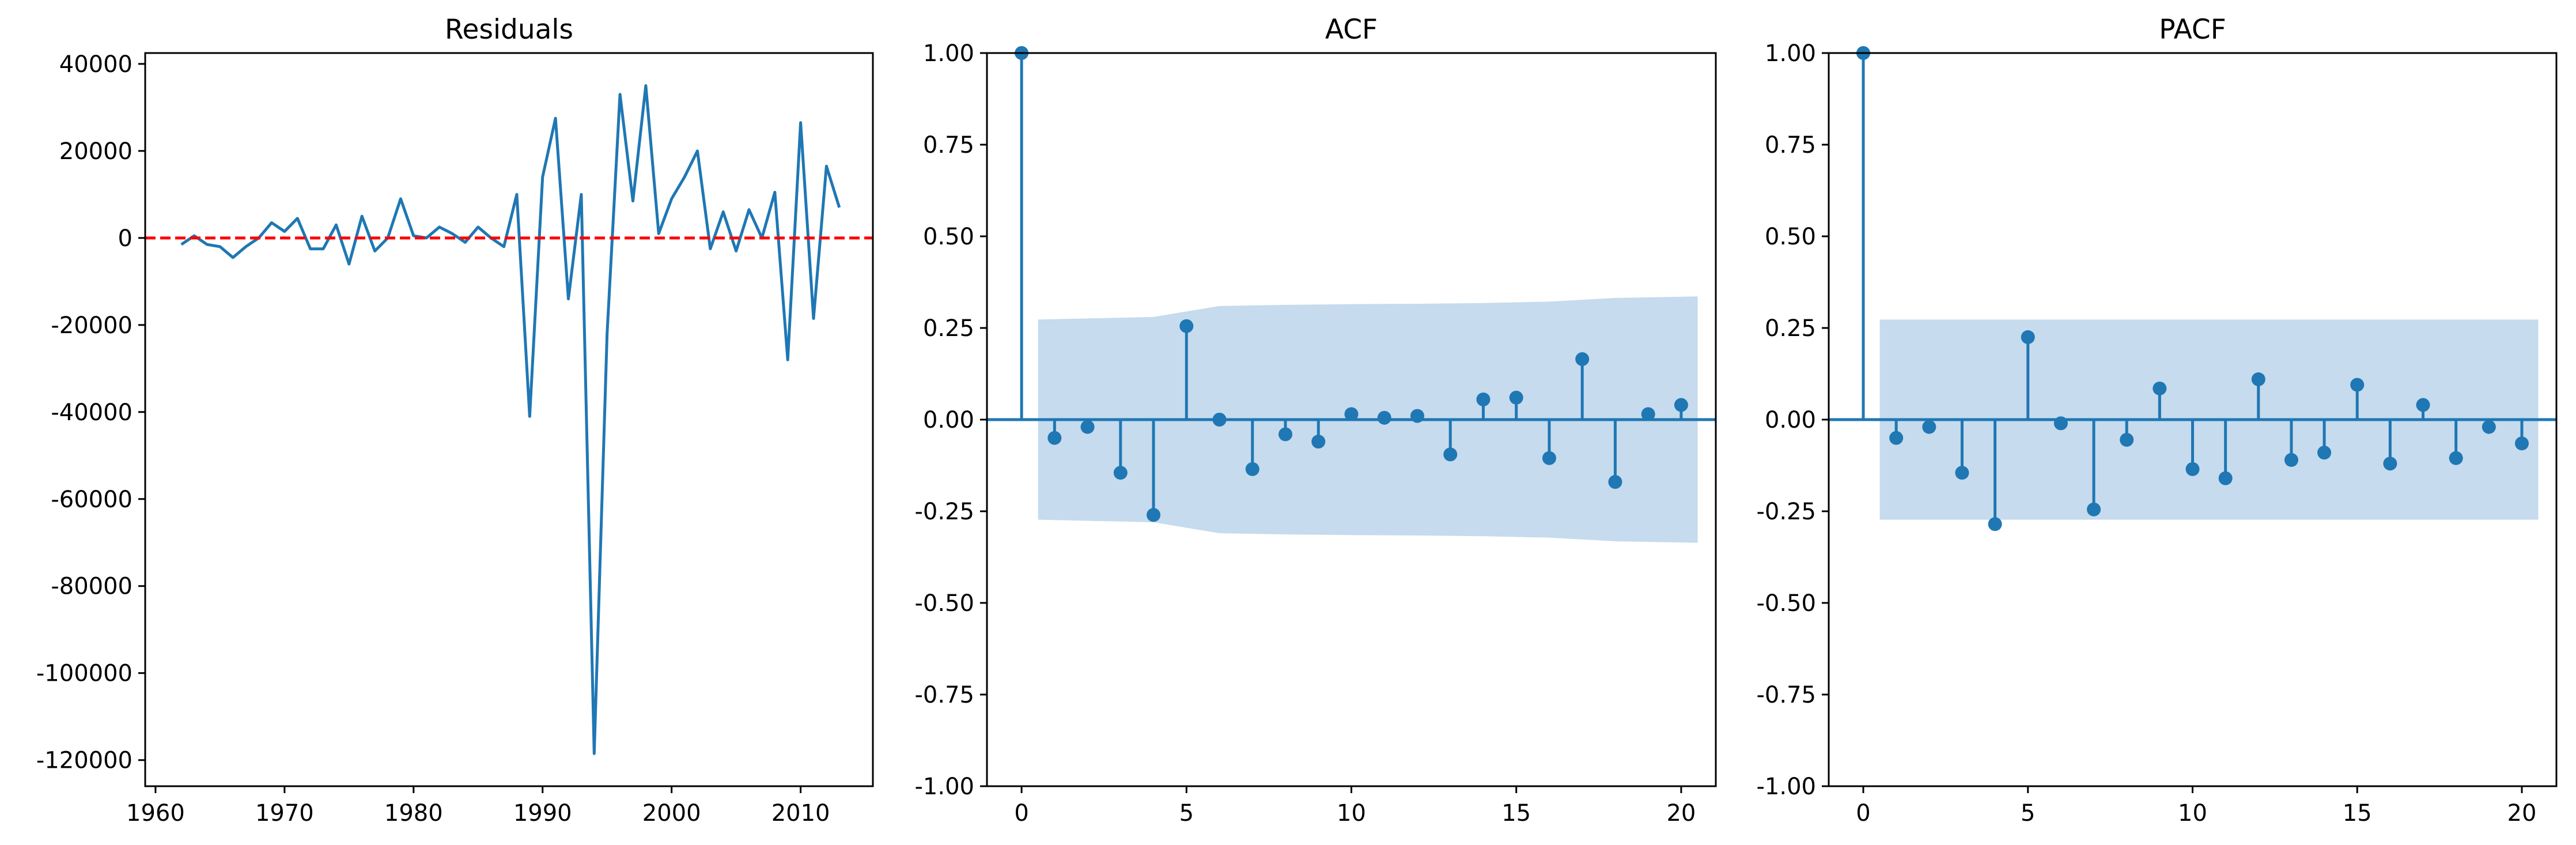 The height and width of the screenshot is (845, 2576). Describe the element at coordinates (92, 413) in the screenshot. I see `y-tick-label: -40000` at that location.